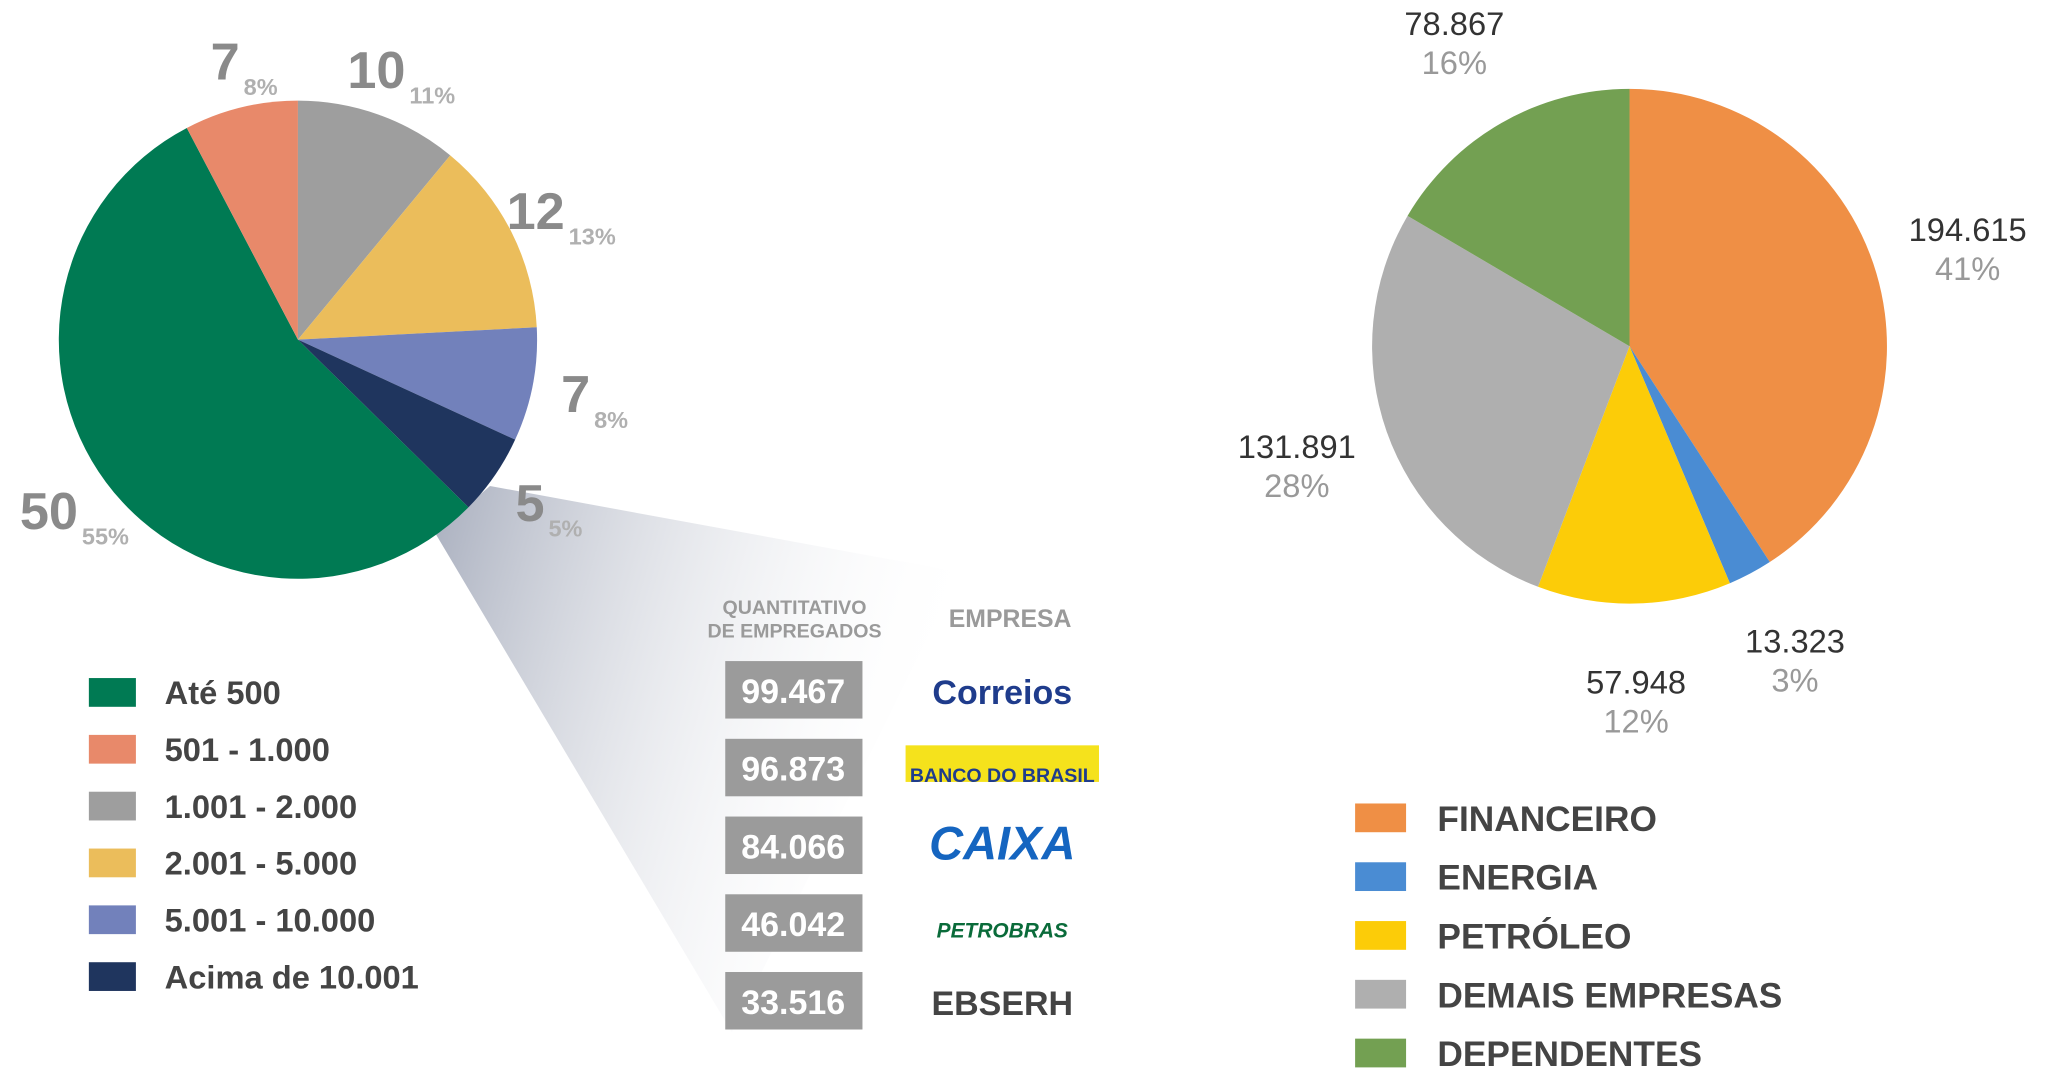  What do you see at coordinates (1517, 878) in the screenshot?
I see `legend-label: ENERGIA` at bounding box center [1517, 878].